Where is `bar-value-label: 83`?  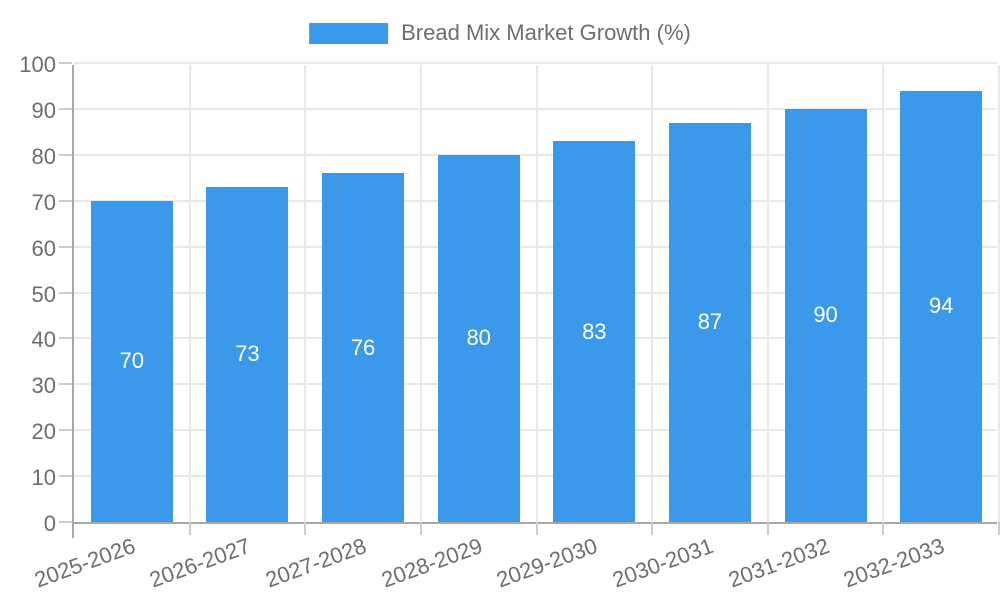 bar-value-label: 83 is located at coordinates (594, 331).